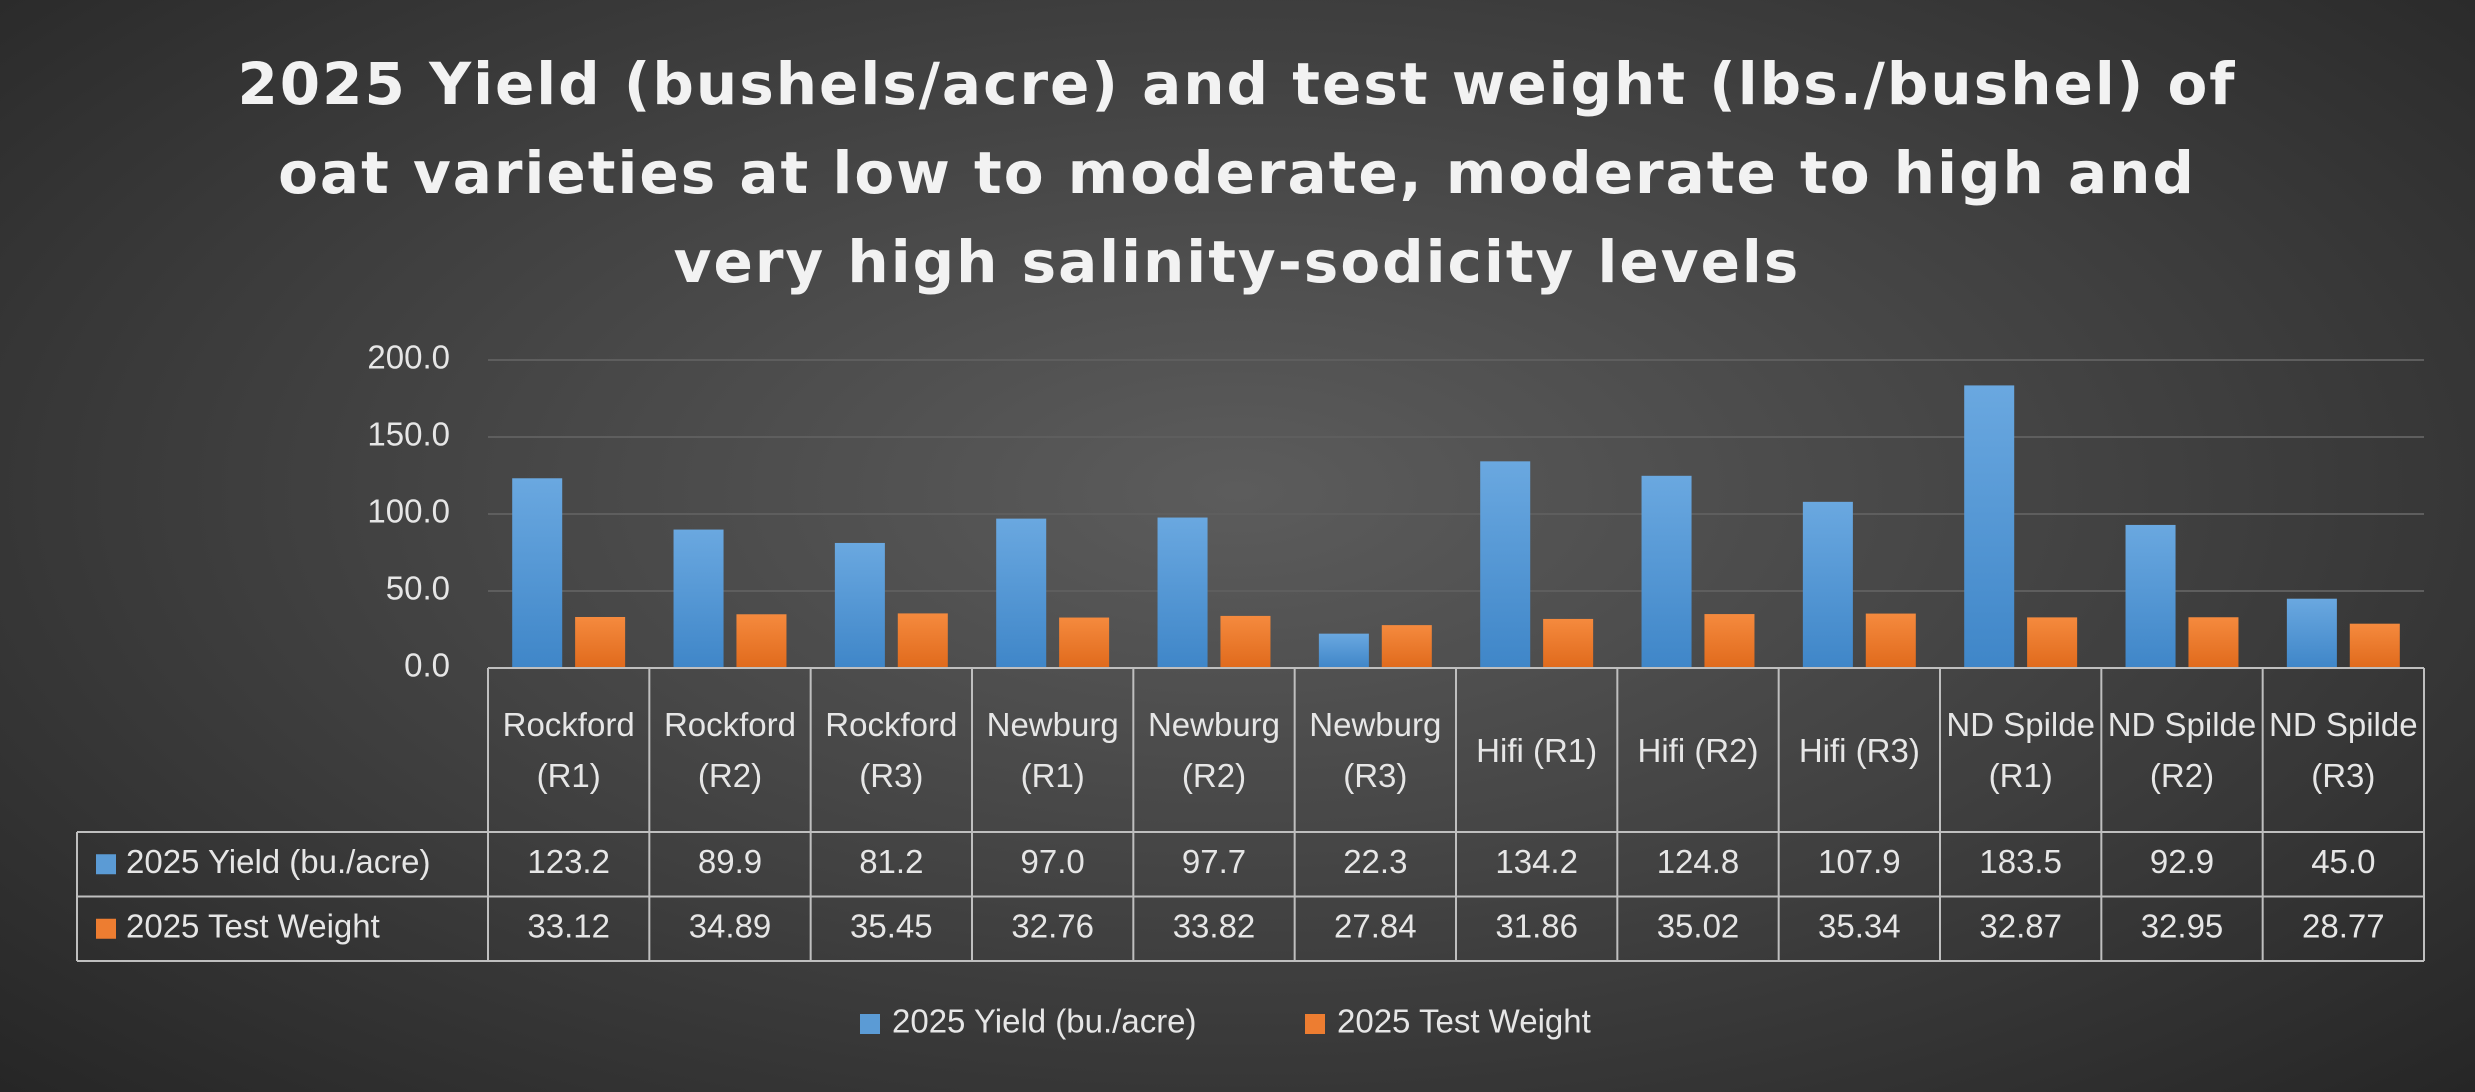 The height and width of the screenshot is (1092, 2475). Describe the element at coordinates (408, 511) in the screenshot. I see `y-tick-label: 100.0` at that location.